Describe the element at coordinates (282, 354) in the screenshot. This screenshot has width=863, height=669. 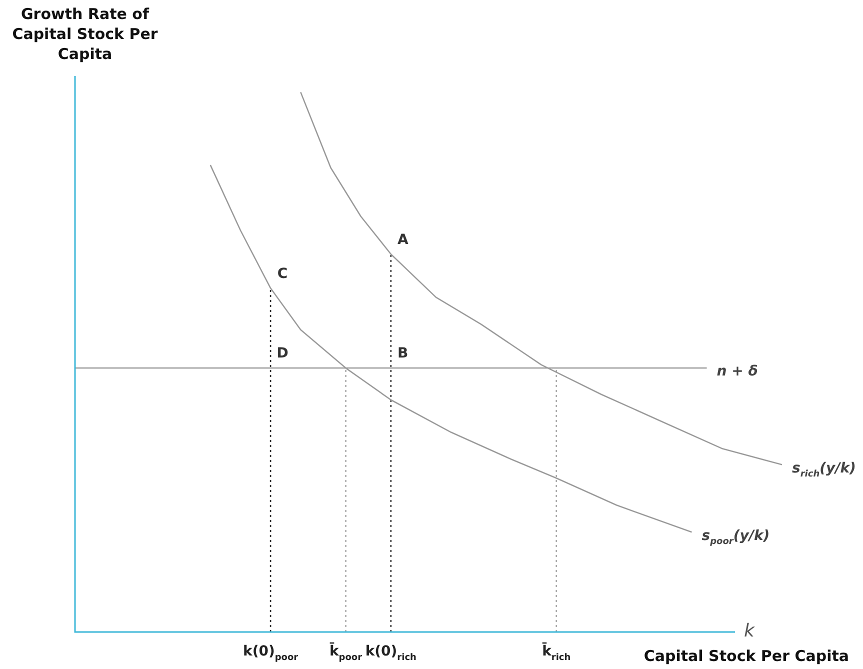
I see `annotation: D` at that location.